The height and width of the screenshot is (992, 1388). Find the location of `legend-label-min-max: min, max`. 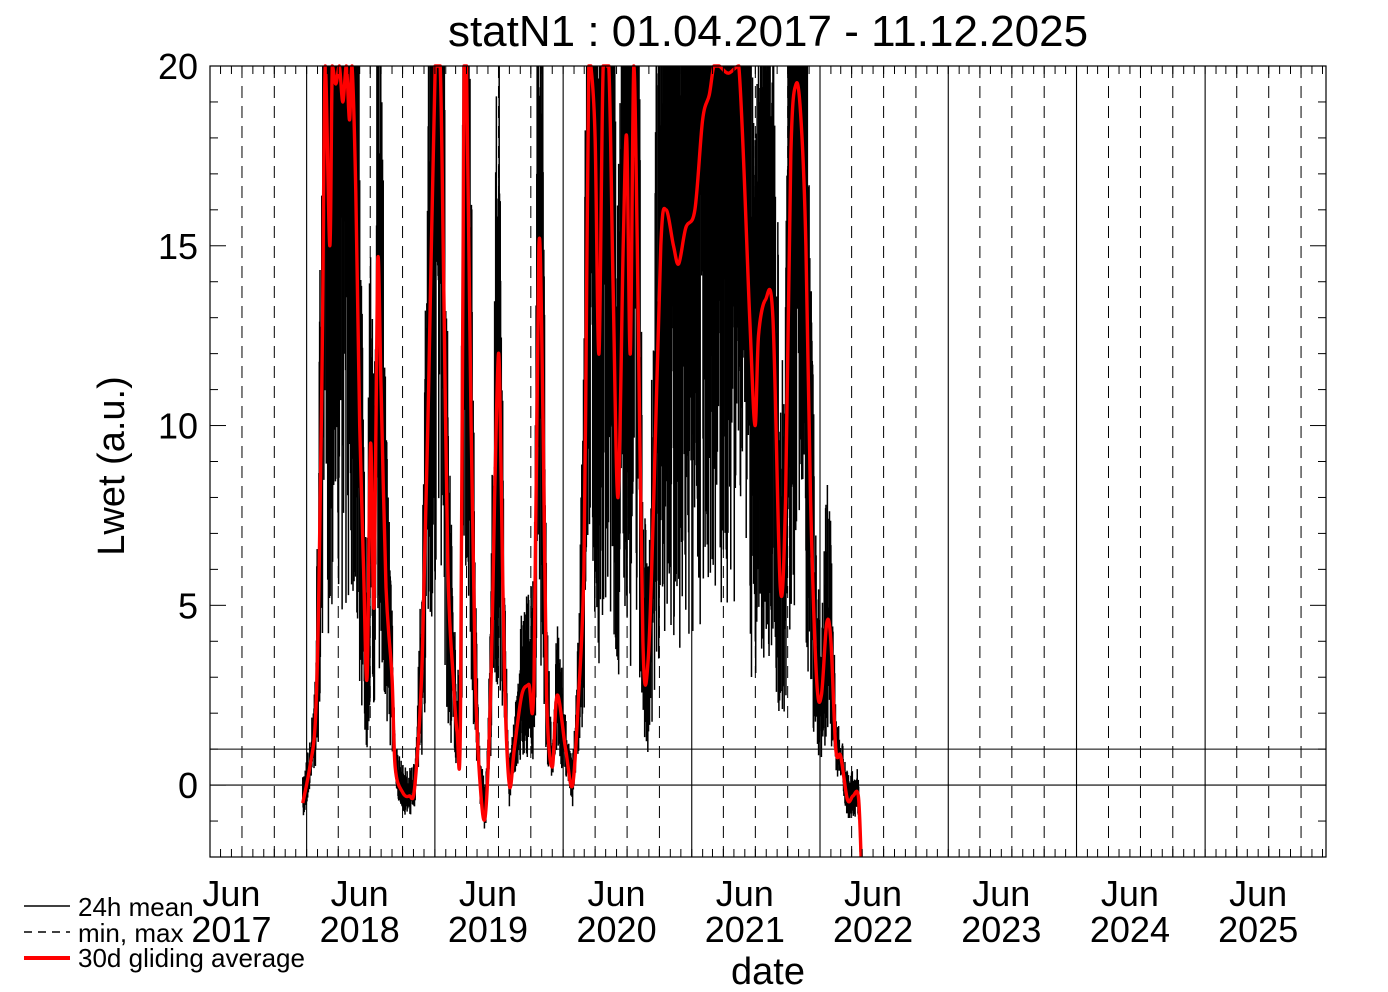

legend-label-min-max: min, max is located at coordinates (130, 933).